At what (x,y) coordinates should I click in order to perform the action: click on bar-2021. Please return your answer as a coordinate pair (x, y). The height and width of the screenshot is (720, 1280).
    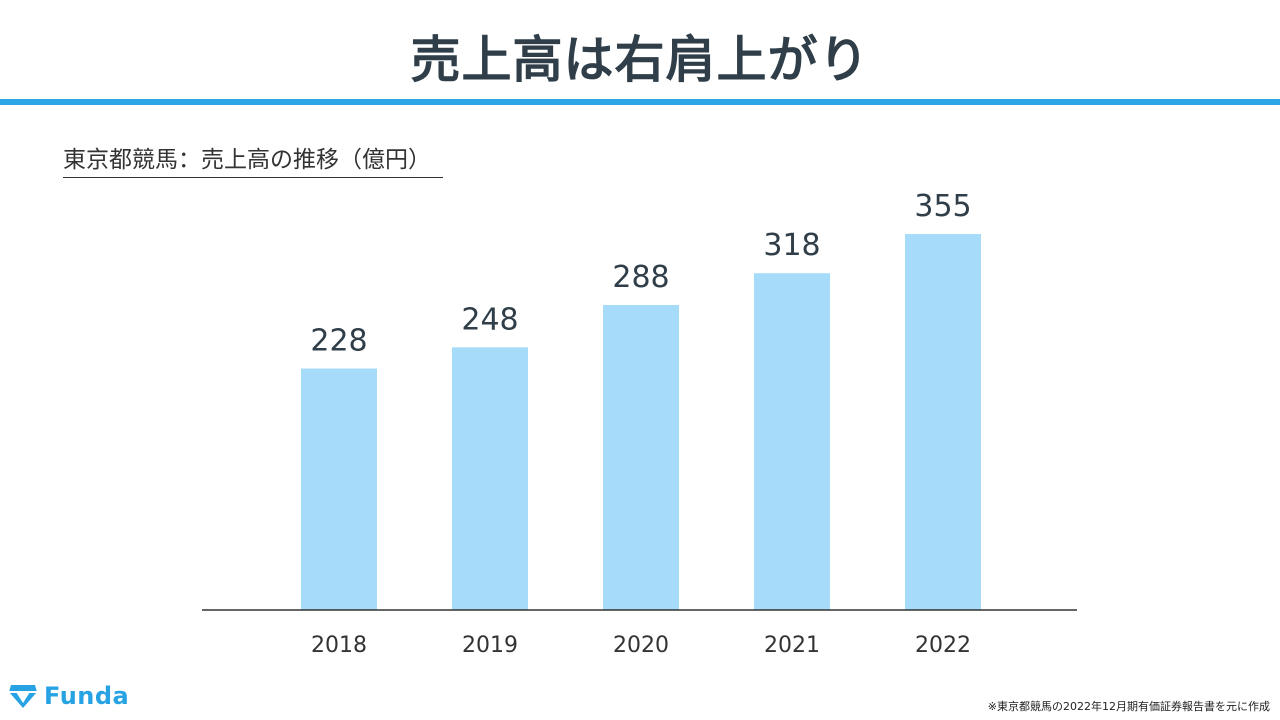
    Looking at the image, I should click on (792, 441).